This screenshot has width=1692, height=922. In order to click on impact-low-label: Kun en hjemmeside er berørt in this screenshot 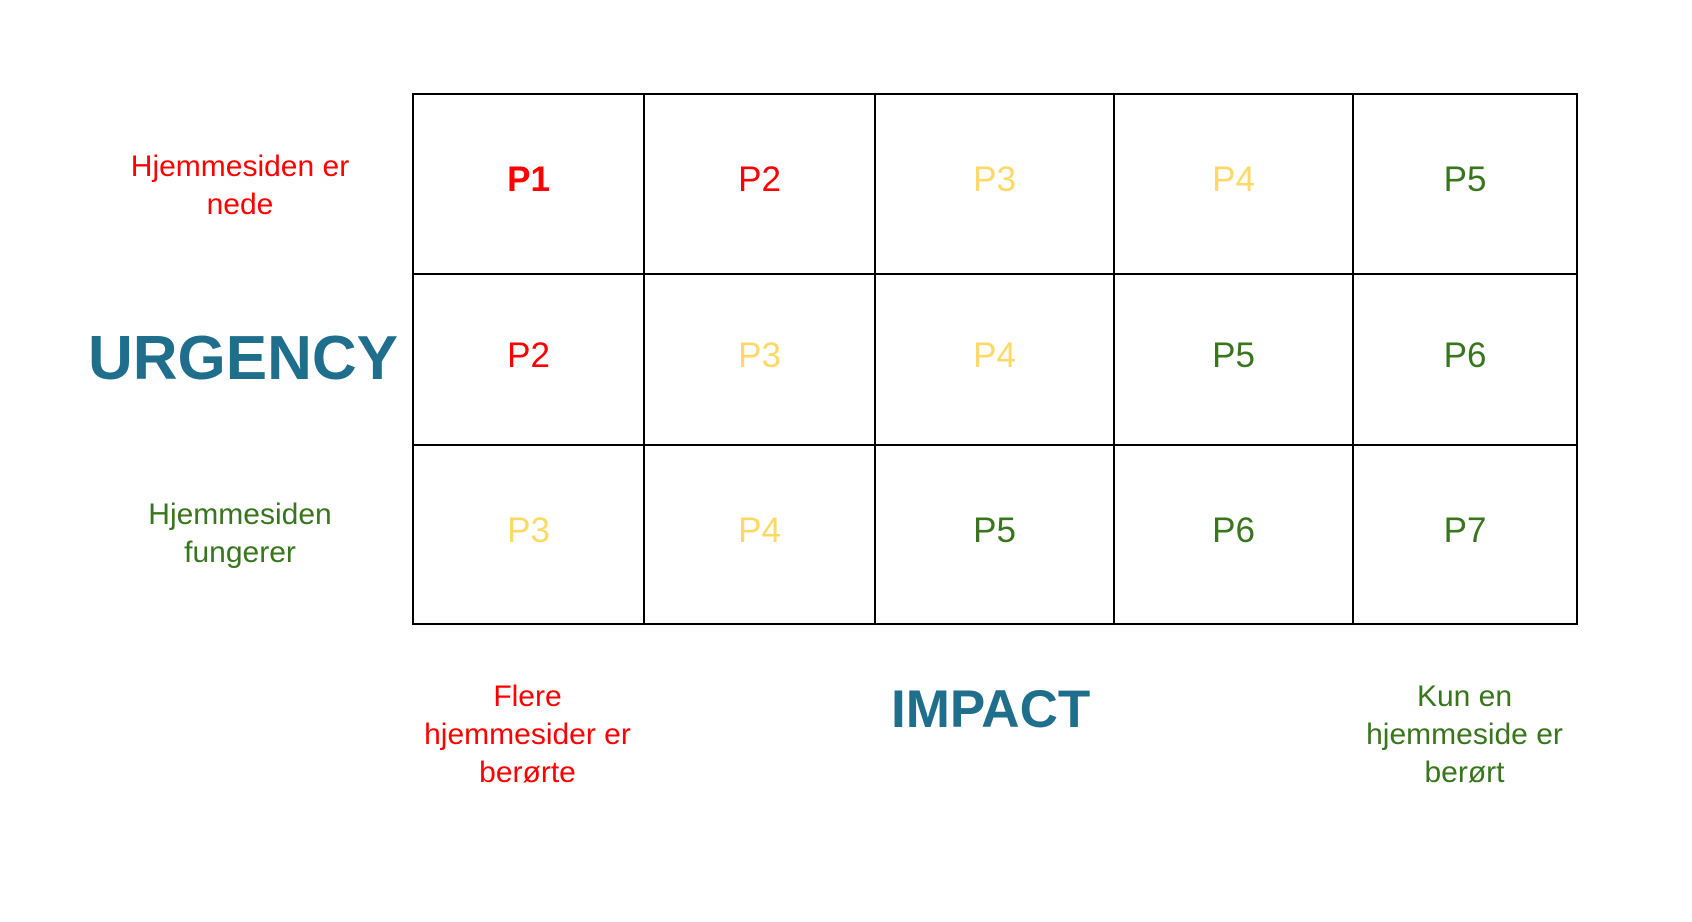, I will do `click(1464, 734)`.